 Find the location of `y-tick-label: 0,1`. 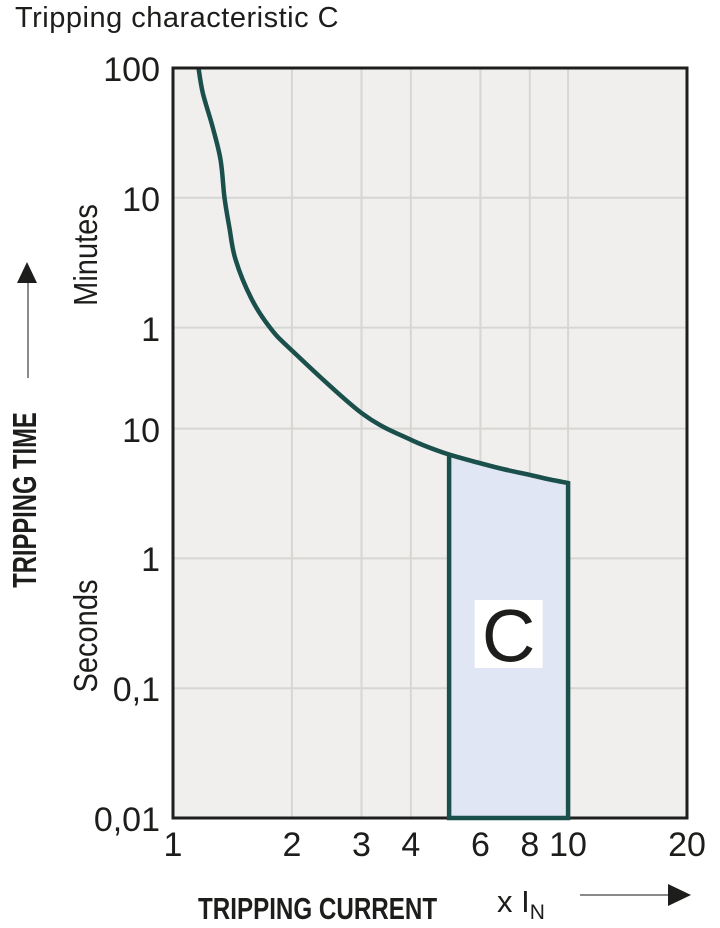

y-tick-label: 0,1 is located at coordinates (136, 690).